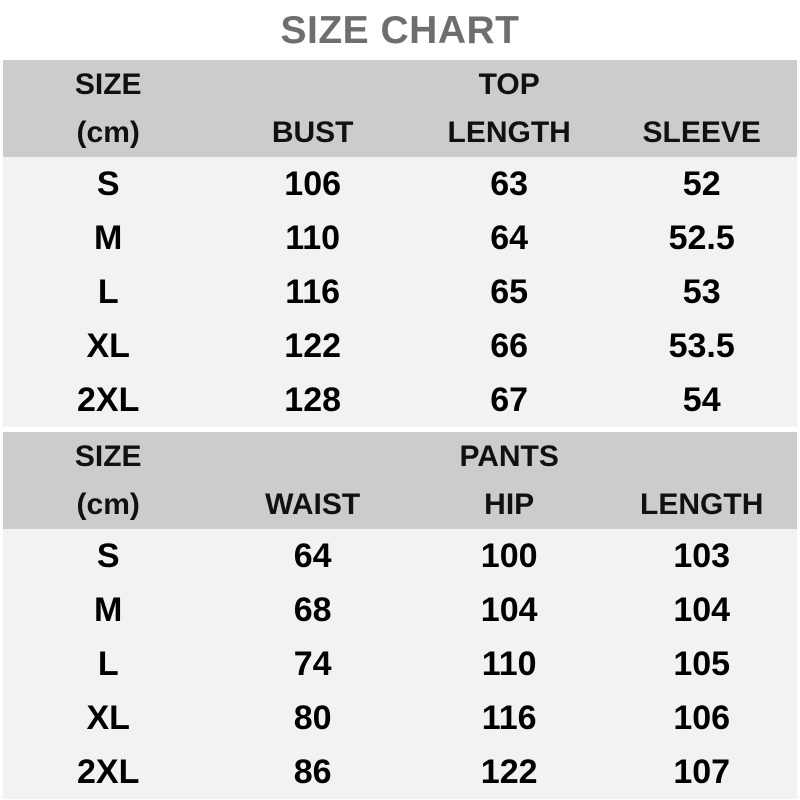 This screenshot has height=800, width=800. I want to click on table-row: XL 80 116 106, so click(400, 718).